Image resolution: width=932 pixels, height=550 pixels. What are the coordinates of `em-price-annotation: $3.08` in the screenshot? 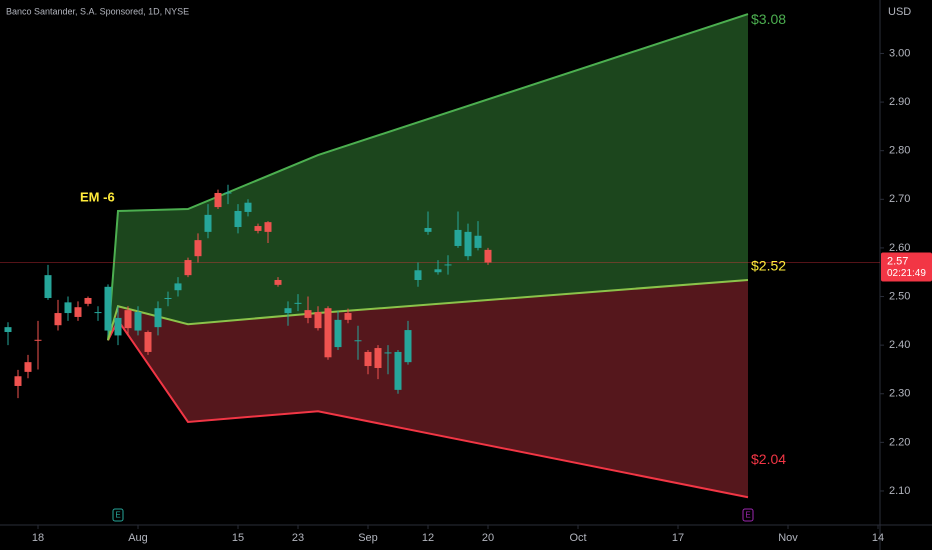 It's located at (768, 19).